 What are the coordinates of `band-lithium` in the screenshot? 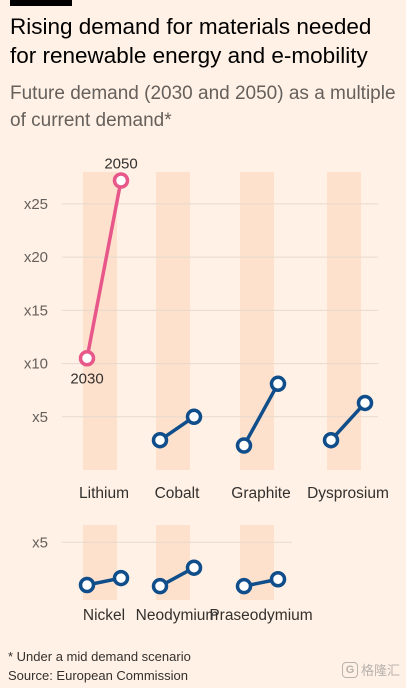 It's located at (100, 321).